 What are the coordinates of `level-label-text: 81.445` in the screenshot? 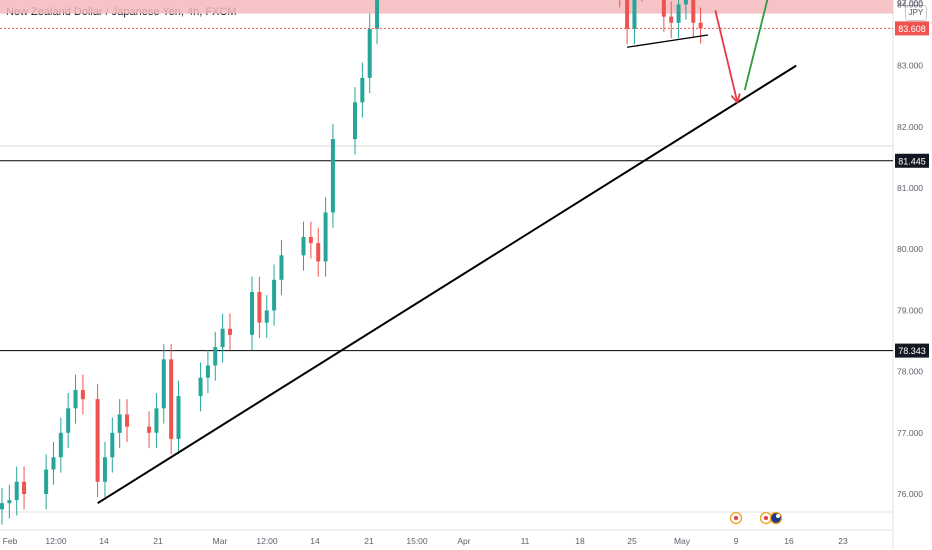 It's located at (912, 161).